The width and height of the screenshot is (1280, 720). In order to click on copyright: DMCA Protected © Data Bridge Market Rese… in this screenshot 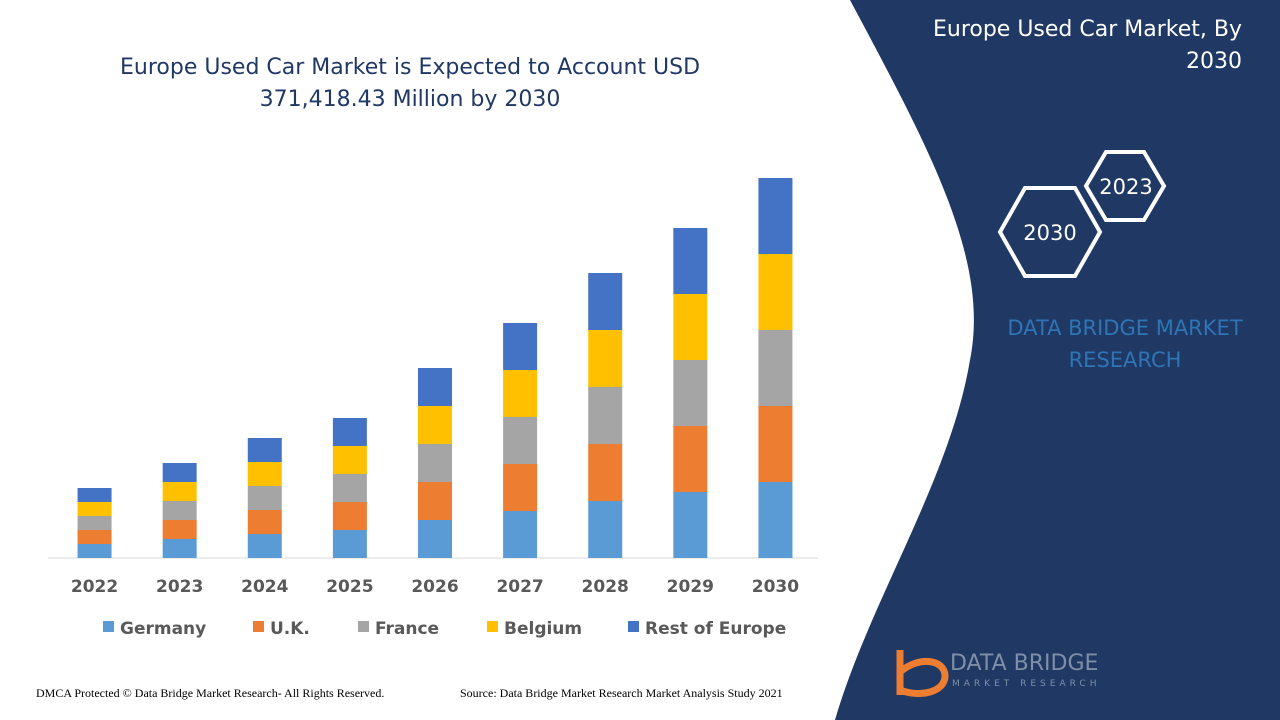, I will do `click(210, 693)`.